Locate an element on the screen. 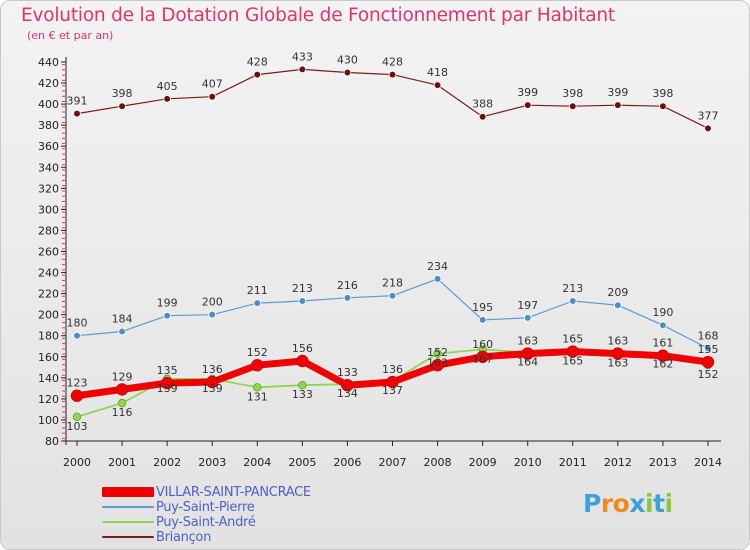 The image size is (750, 550). data-label-brian-on: 405 is located at coordinates (167, 86).